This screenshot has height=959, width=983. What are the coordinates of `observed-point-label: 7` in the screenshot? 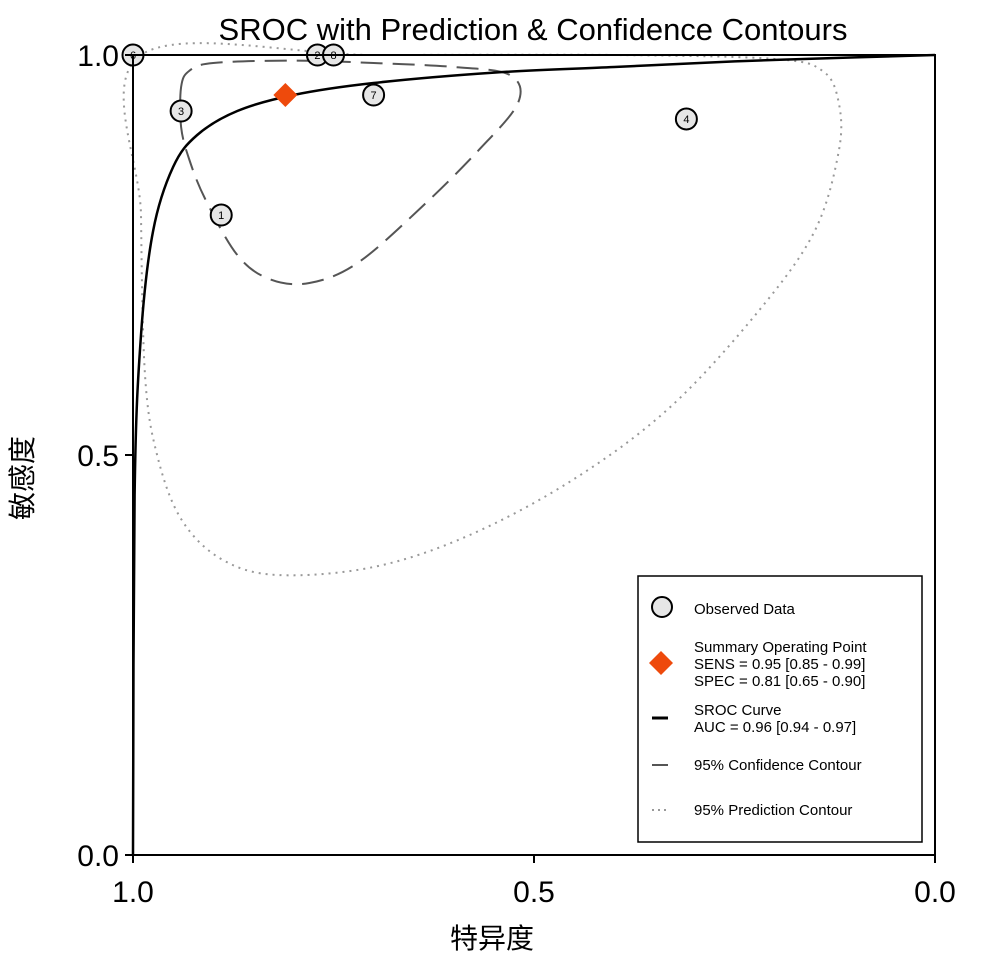 It's located at (374, 96).